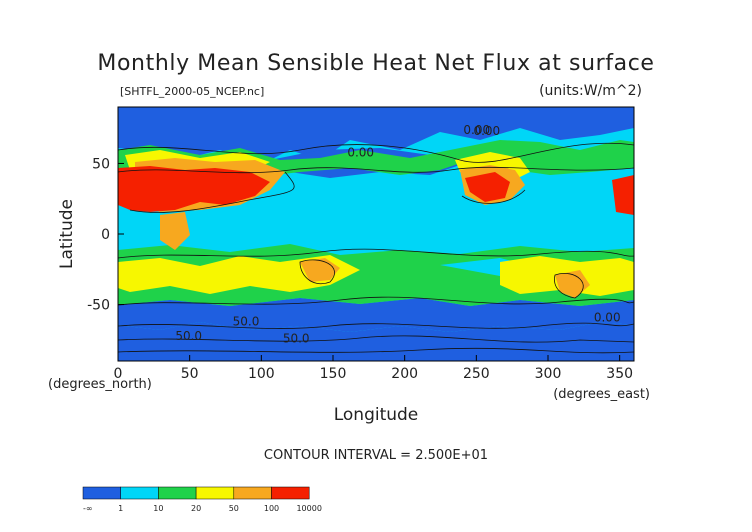 This screenshot has width=752, height=532. Describe the element at coordinates (333, 374) in the screenshot. I see `x-tick-label: 150` at that location.